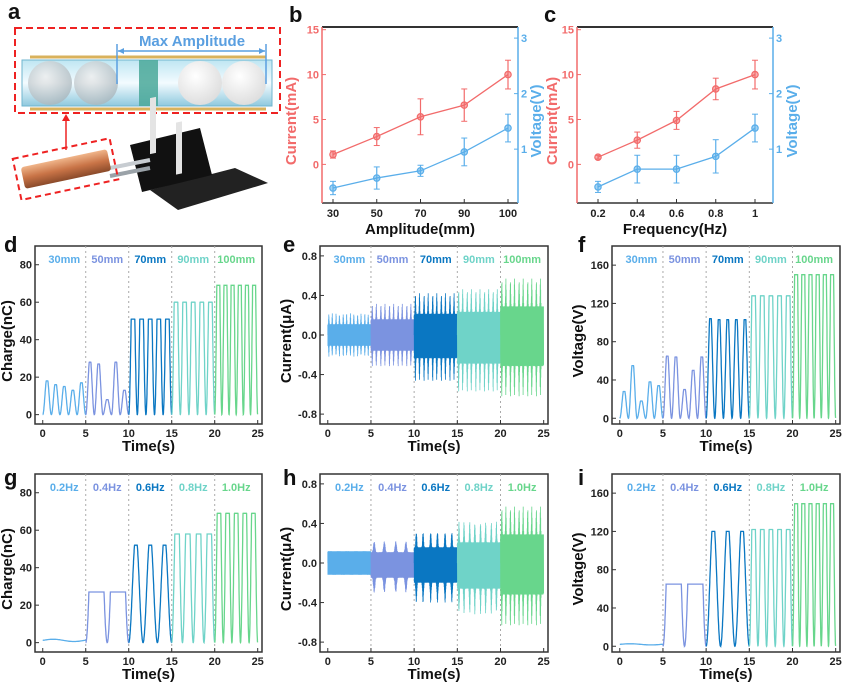  What do you see at coordinates (600, 494) in the screenshot?
I see `y-tick-label: 160` at bounding box center [600, 494].